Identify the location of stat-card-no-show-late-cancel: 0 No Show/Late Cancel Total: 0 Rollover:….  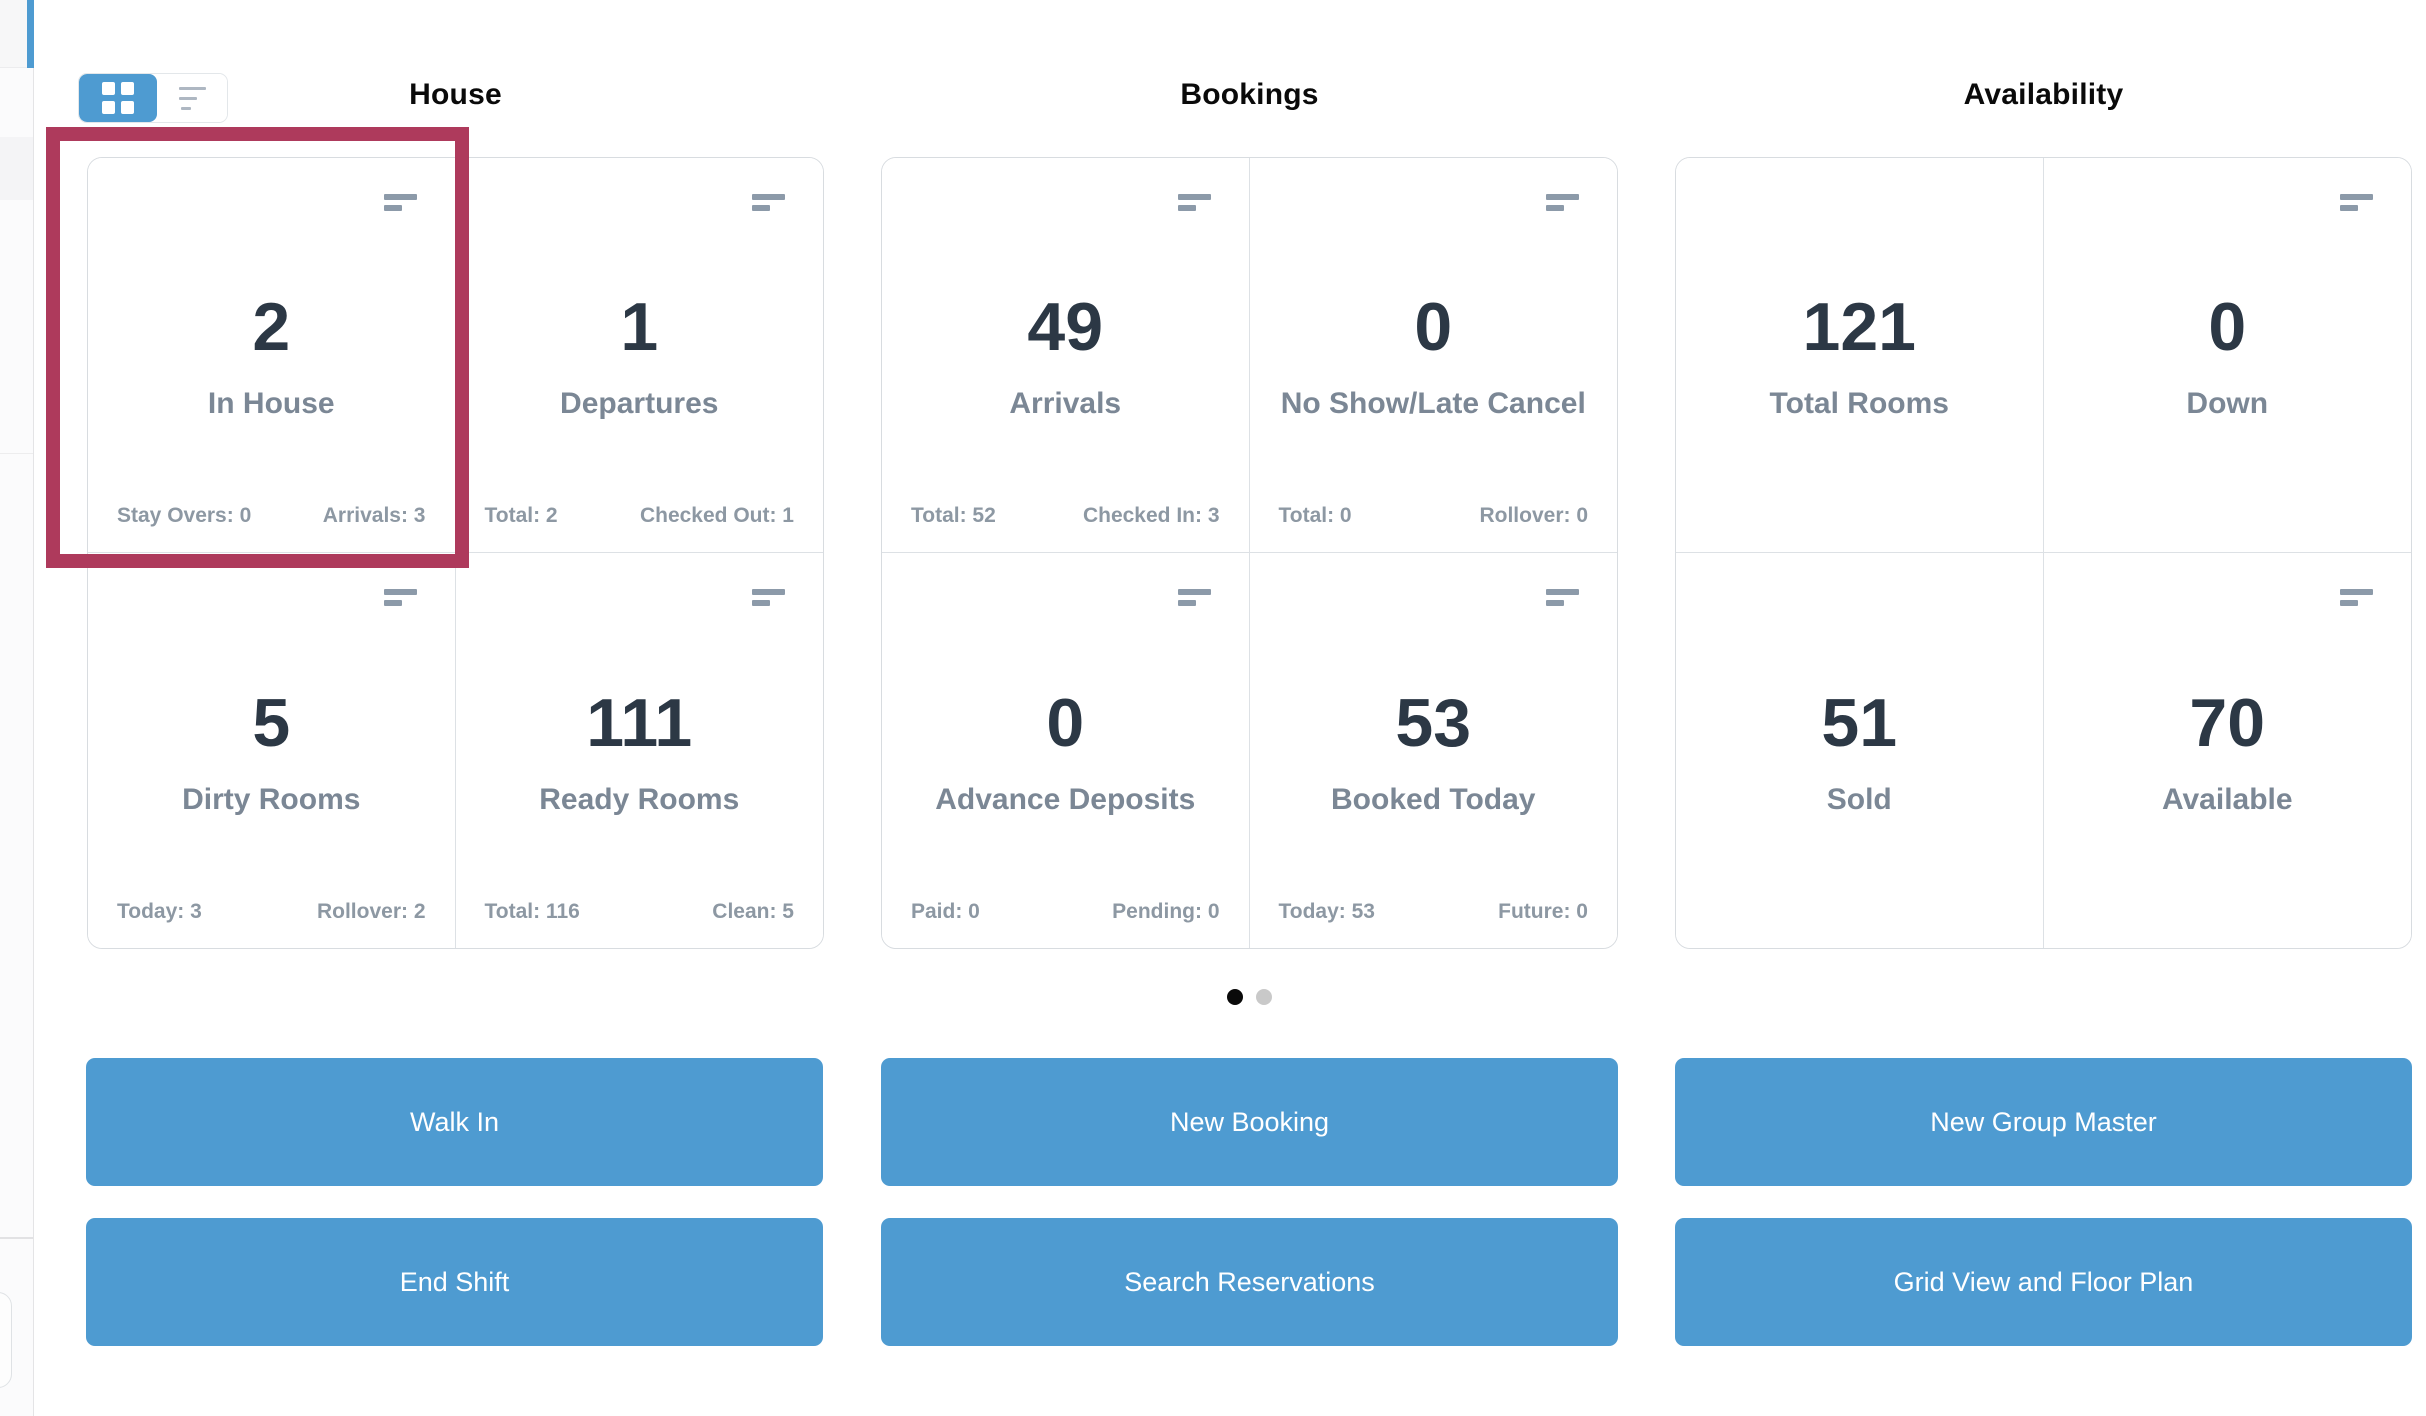
(1433, 355).